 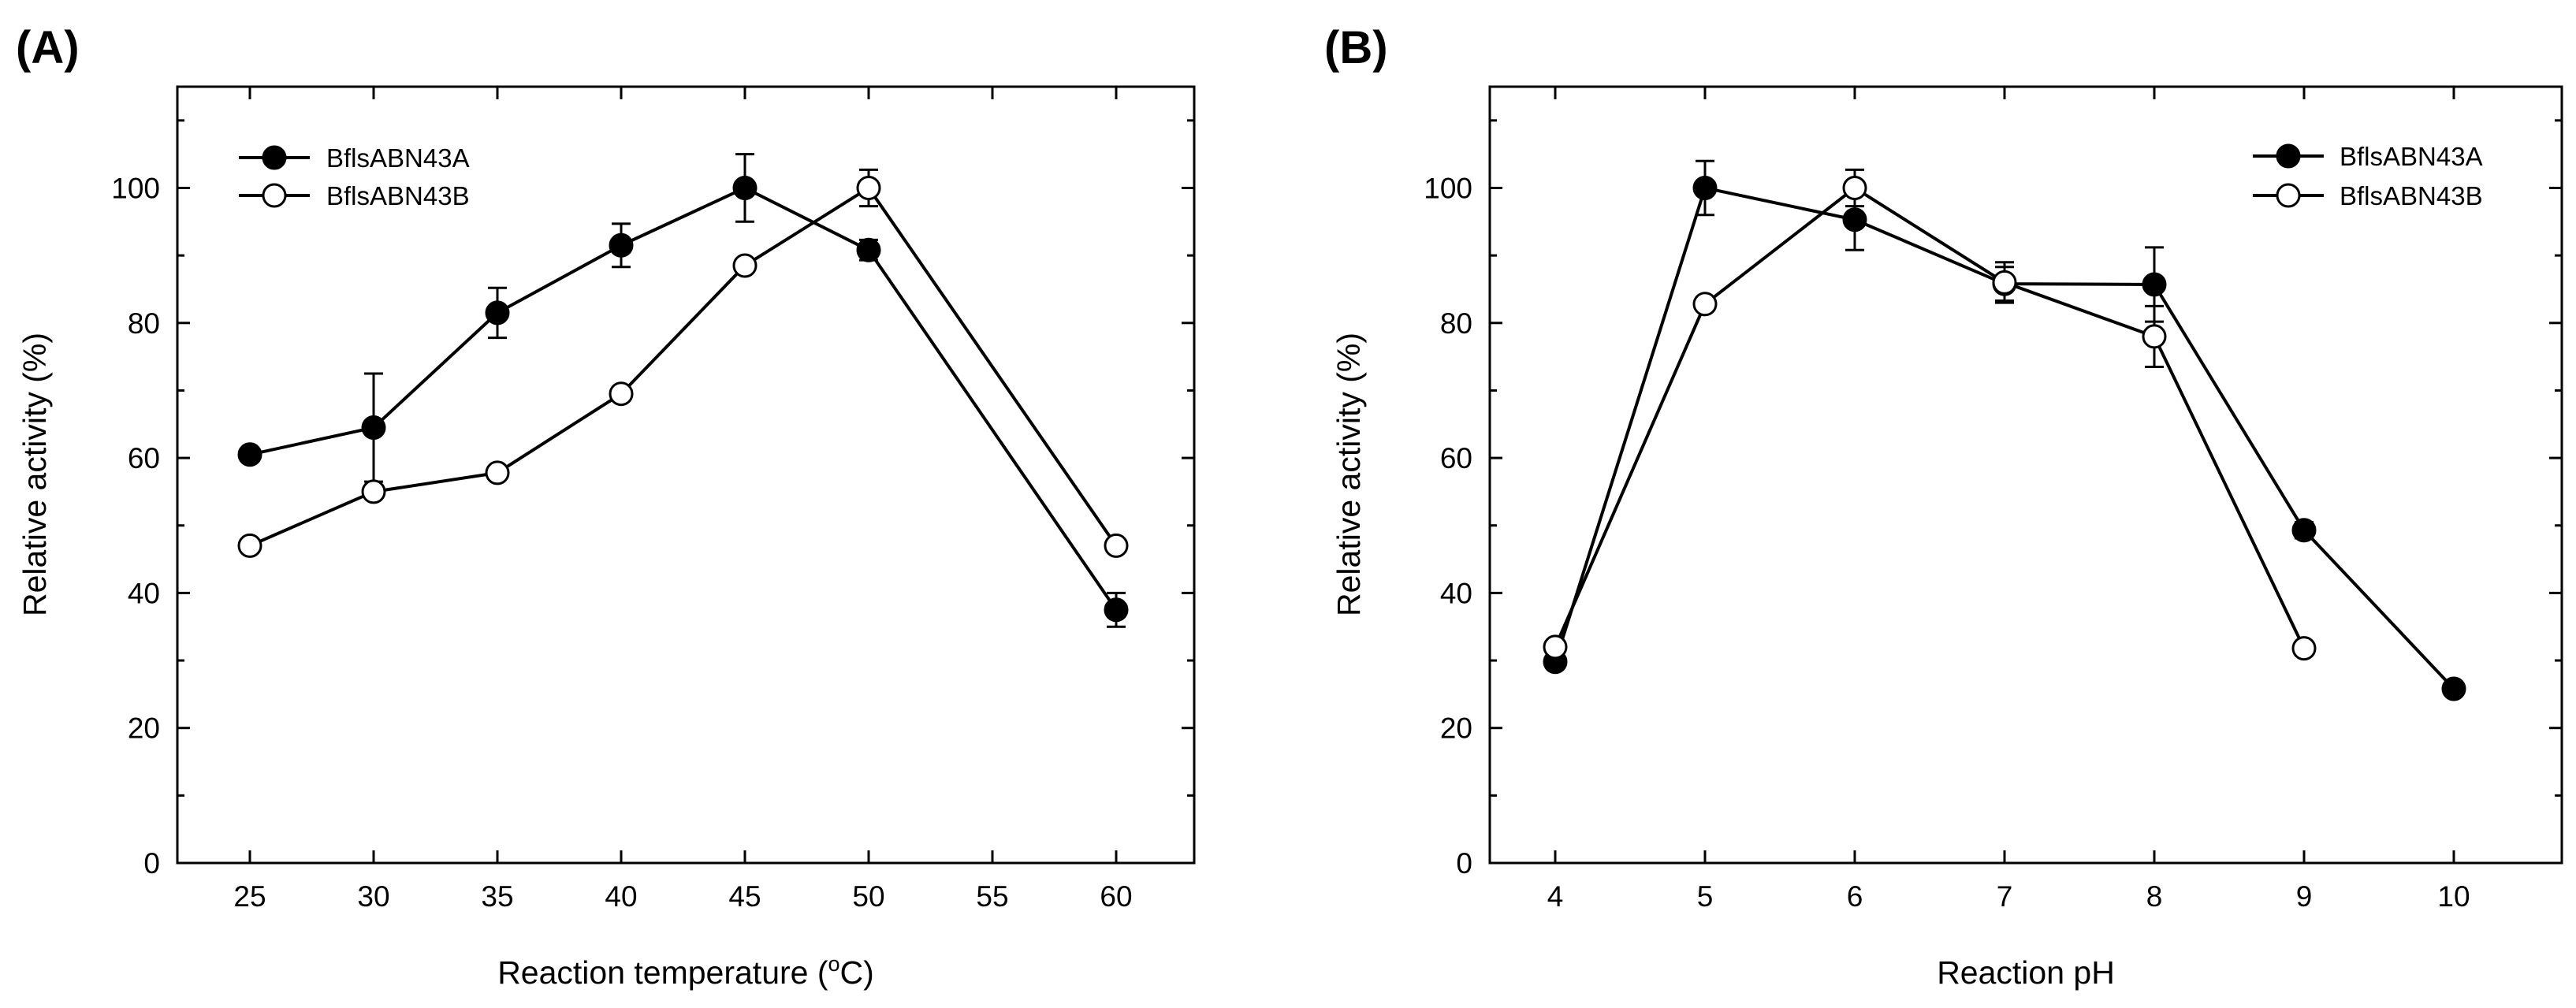 What do you see at coordinates (868, 896) in the screenshot?
I see `x-tick-label: 50` at bounding box center [868, 896].